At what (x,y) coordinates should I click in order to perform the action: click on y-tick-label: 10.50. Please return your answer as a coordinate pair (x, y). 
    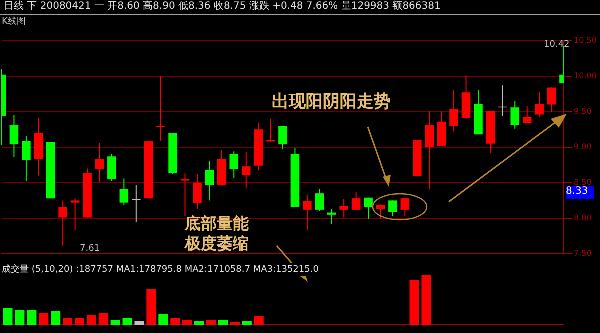
    Looking at the image, I should click on (585, 40).